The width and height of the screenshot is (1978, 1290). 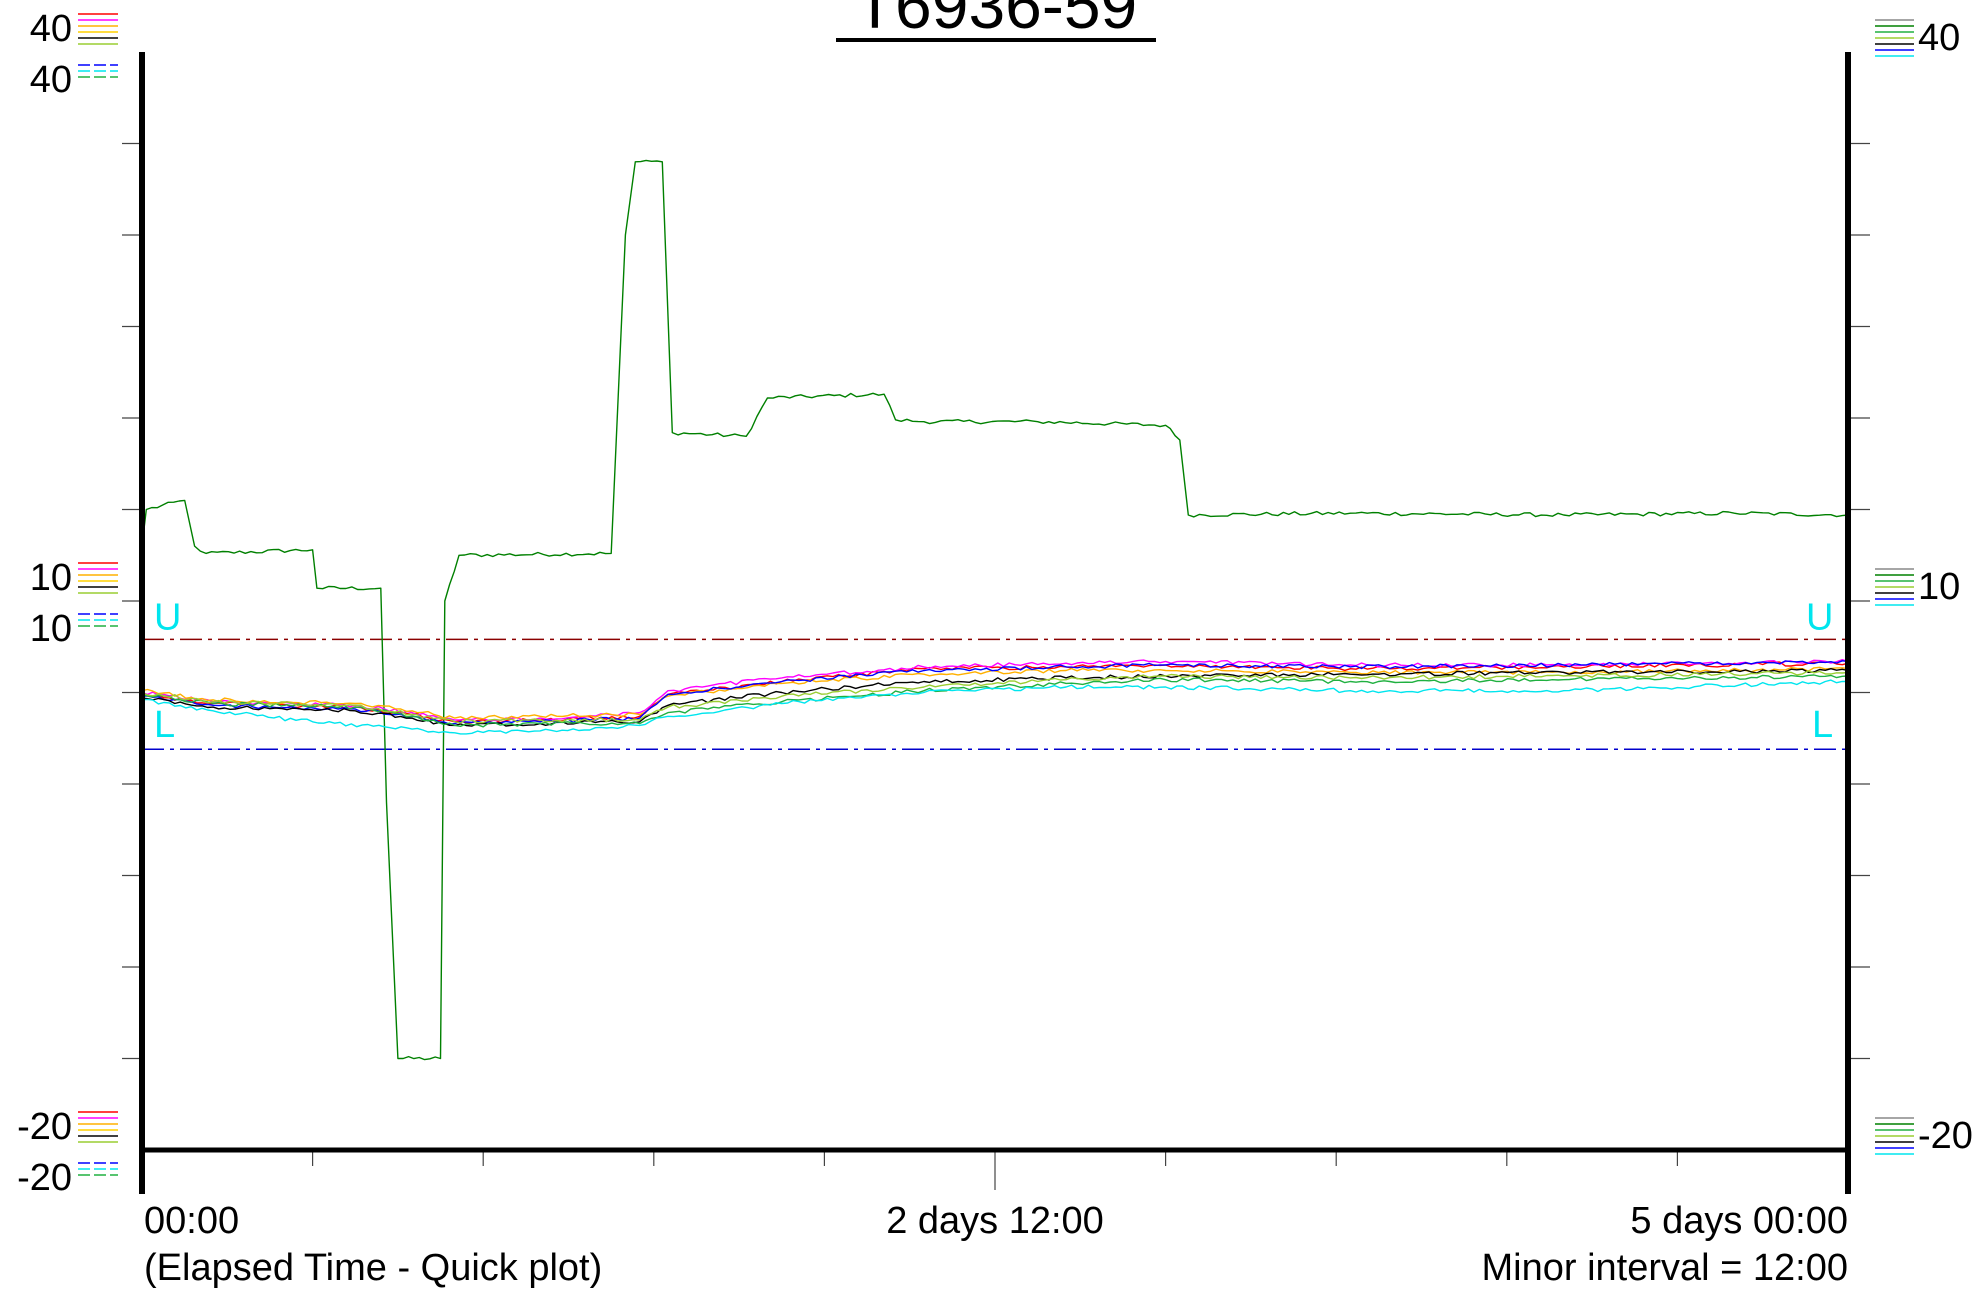 What do you see at coordinates (164, 725) in the screenshot?
I see `lower-limit-label-left: L` at bounding box center [164, 725].